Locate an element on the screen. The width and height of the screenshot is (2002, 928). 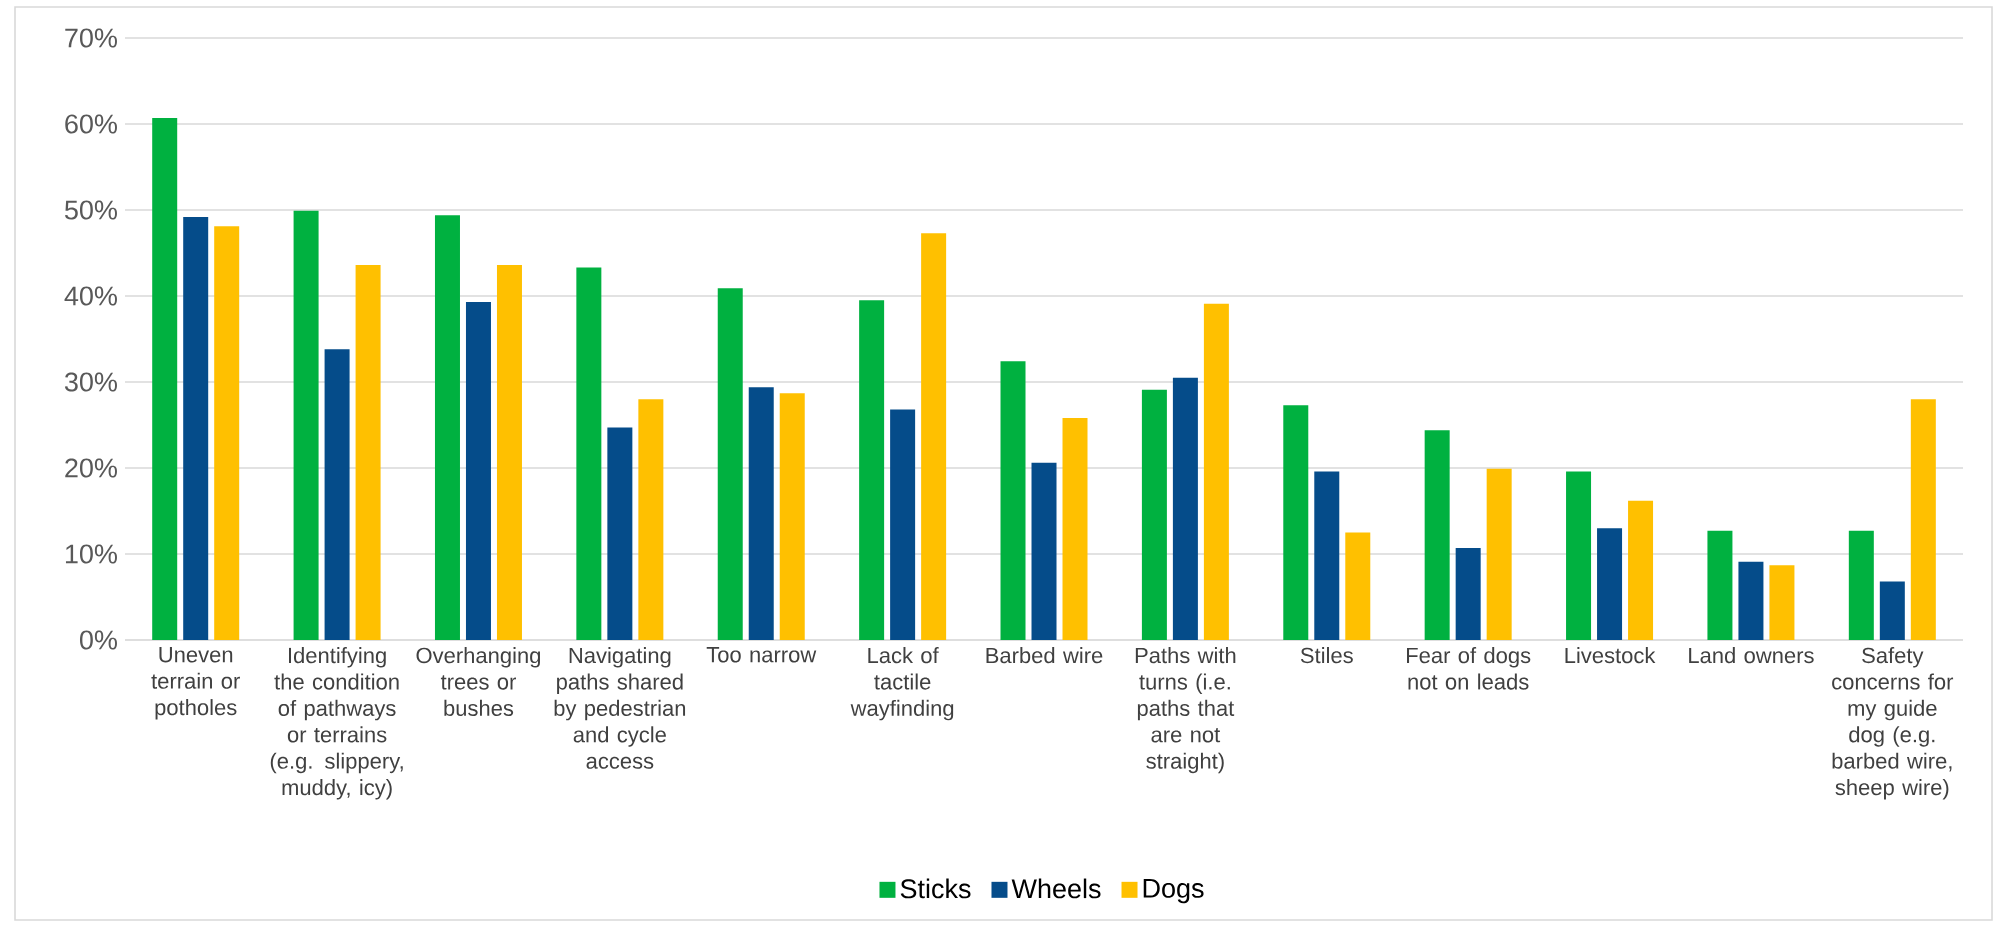
x-tick-label: Paths with turns (i.e. paths that are not straight) is located at coordinates (1185, 710).